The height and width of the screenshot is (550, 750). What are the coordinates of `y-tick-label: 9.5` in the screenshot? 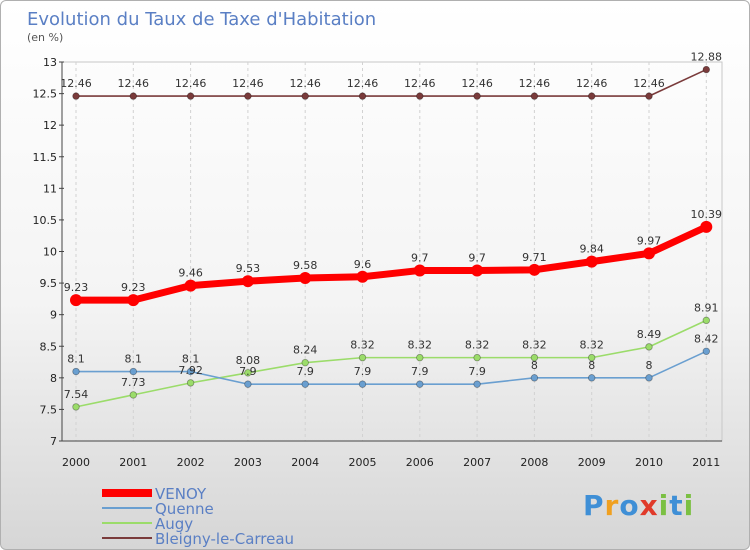 It's located at (49, 283).